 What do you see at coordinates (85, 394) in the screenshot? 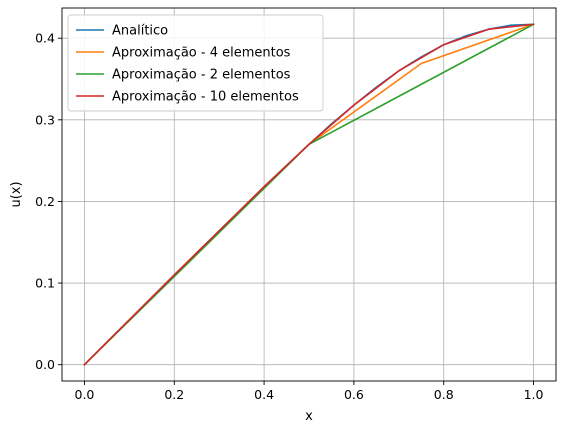
I see `x-tick-label: 0.0` at bounding box center [85, 394].